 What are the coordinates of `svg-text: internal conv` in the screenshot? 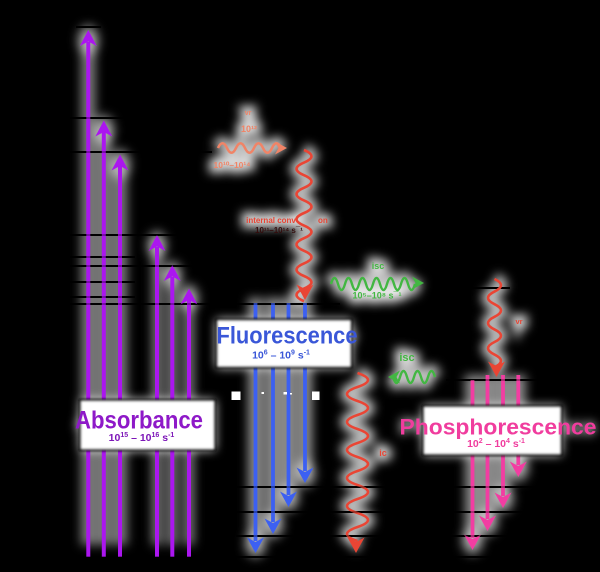 It's located at (271, 220).